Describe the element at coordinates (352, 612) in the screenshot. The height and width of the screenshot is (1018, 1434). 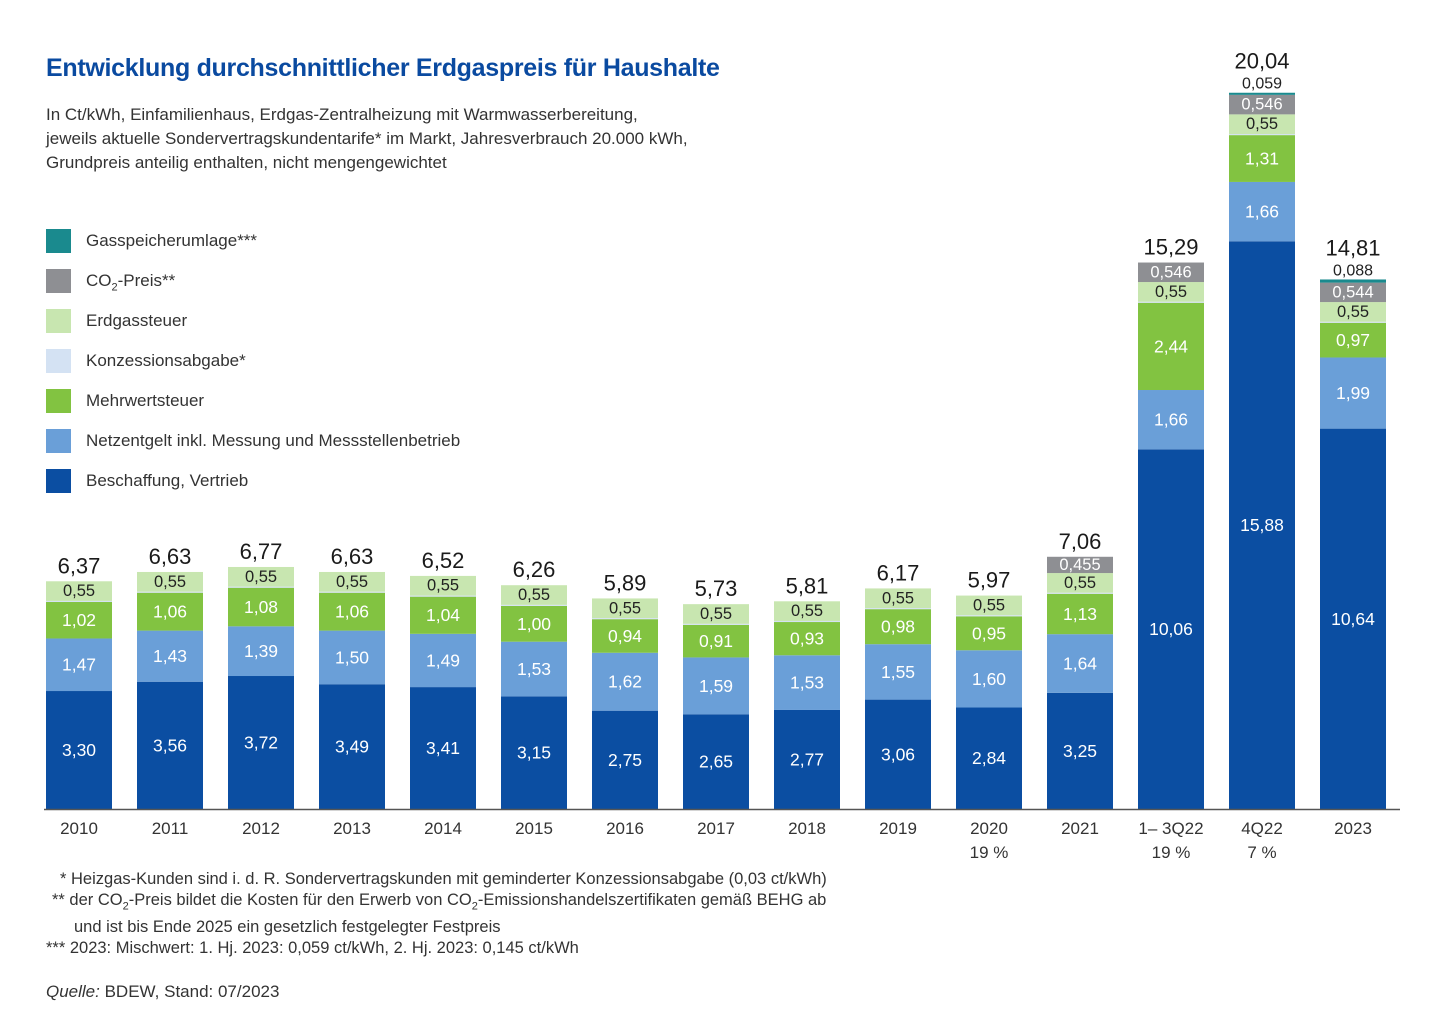
I see `segment-label: 1,06` at that location.